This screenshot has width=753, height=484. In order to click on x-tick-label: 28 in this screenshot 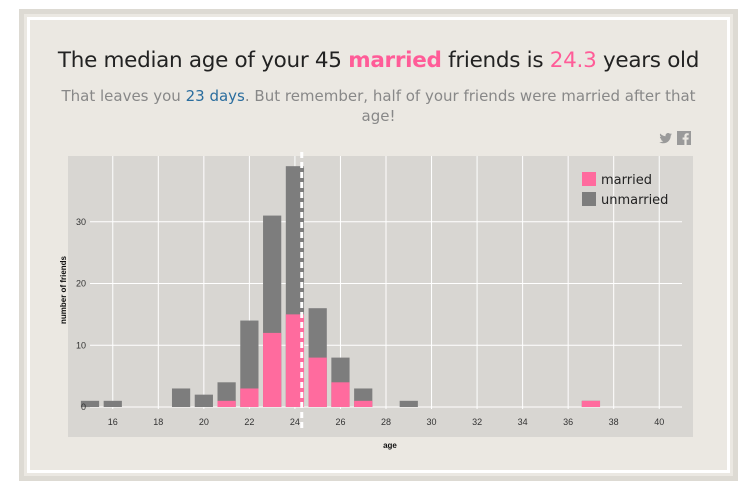, I will do `click(386, 422)`.